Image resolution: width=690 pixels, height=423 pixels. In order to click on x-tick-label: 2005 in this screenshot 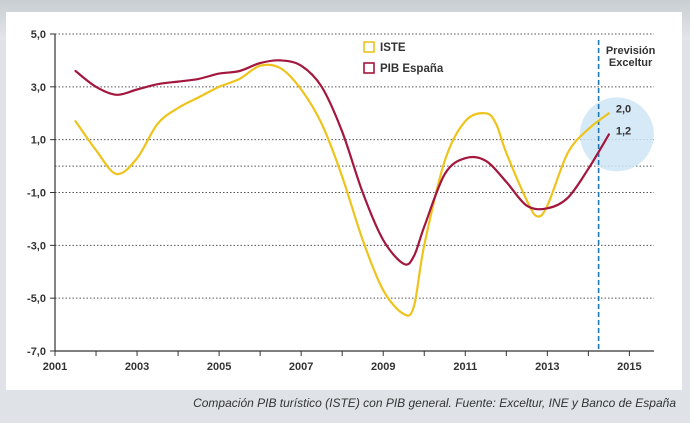, I will do `click(219, 367)`.